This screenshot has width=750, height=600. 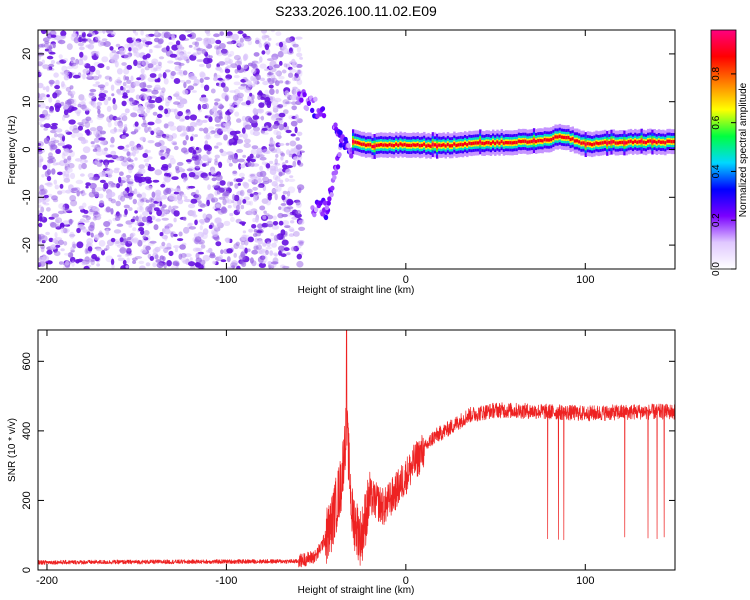 What do you see at coordinates (12, 450) in the screenshot?
I see `snr-y-label: SNR (10 * v/v)` at bounding box center [12, 450].